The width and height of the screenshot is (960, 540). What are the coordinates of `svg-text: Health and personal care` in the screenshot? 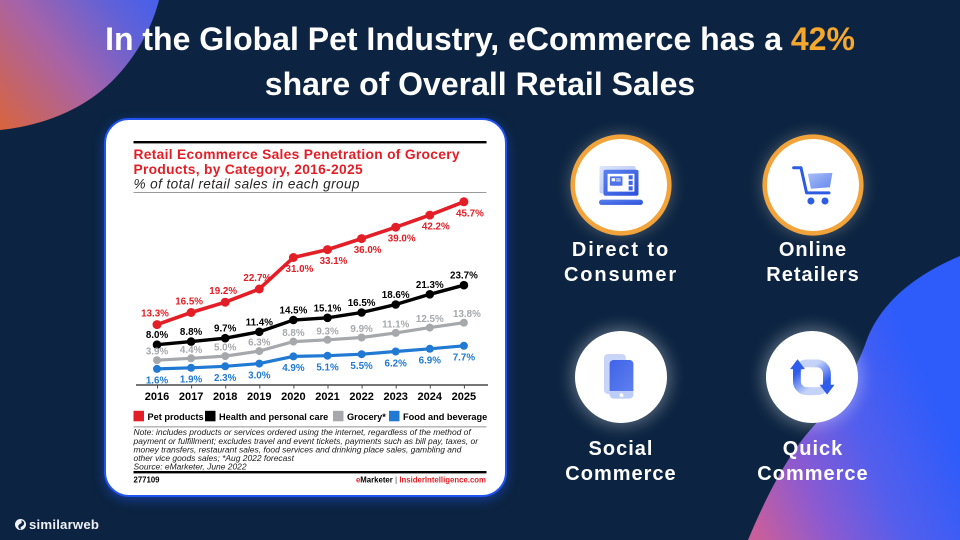 It's located at (273, 417).